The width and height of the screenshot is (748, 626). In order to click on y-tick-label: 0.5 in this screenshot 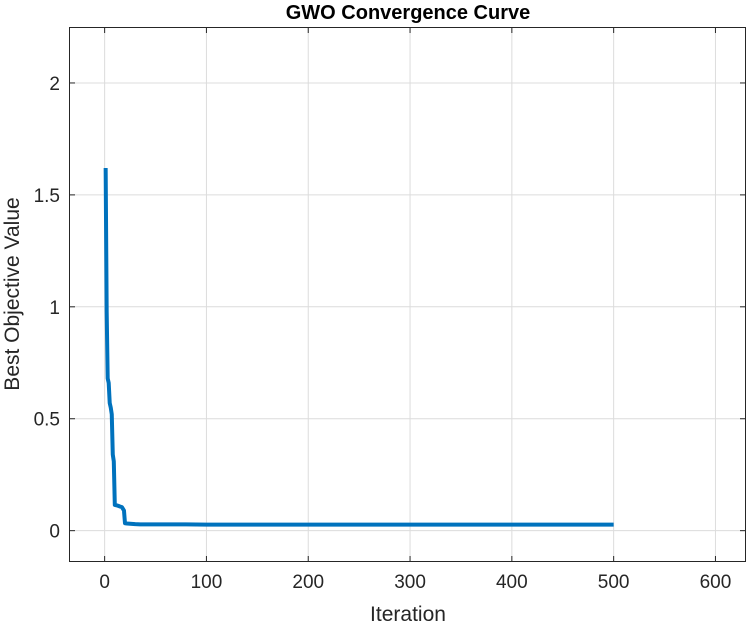, I will do `click(47, 420)`.